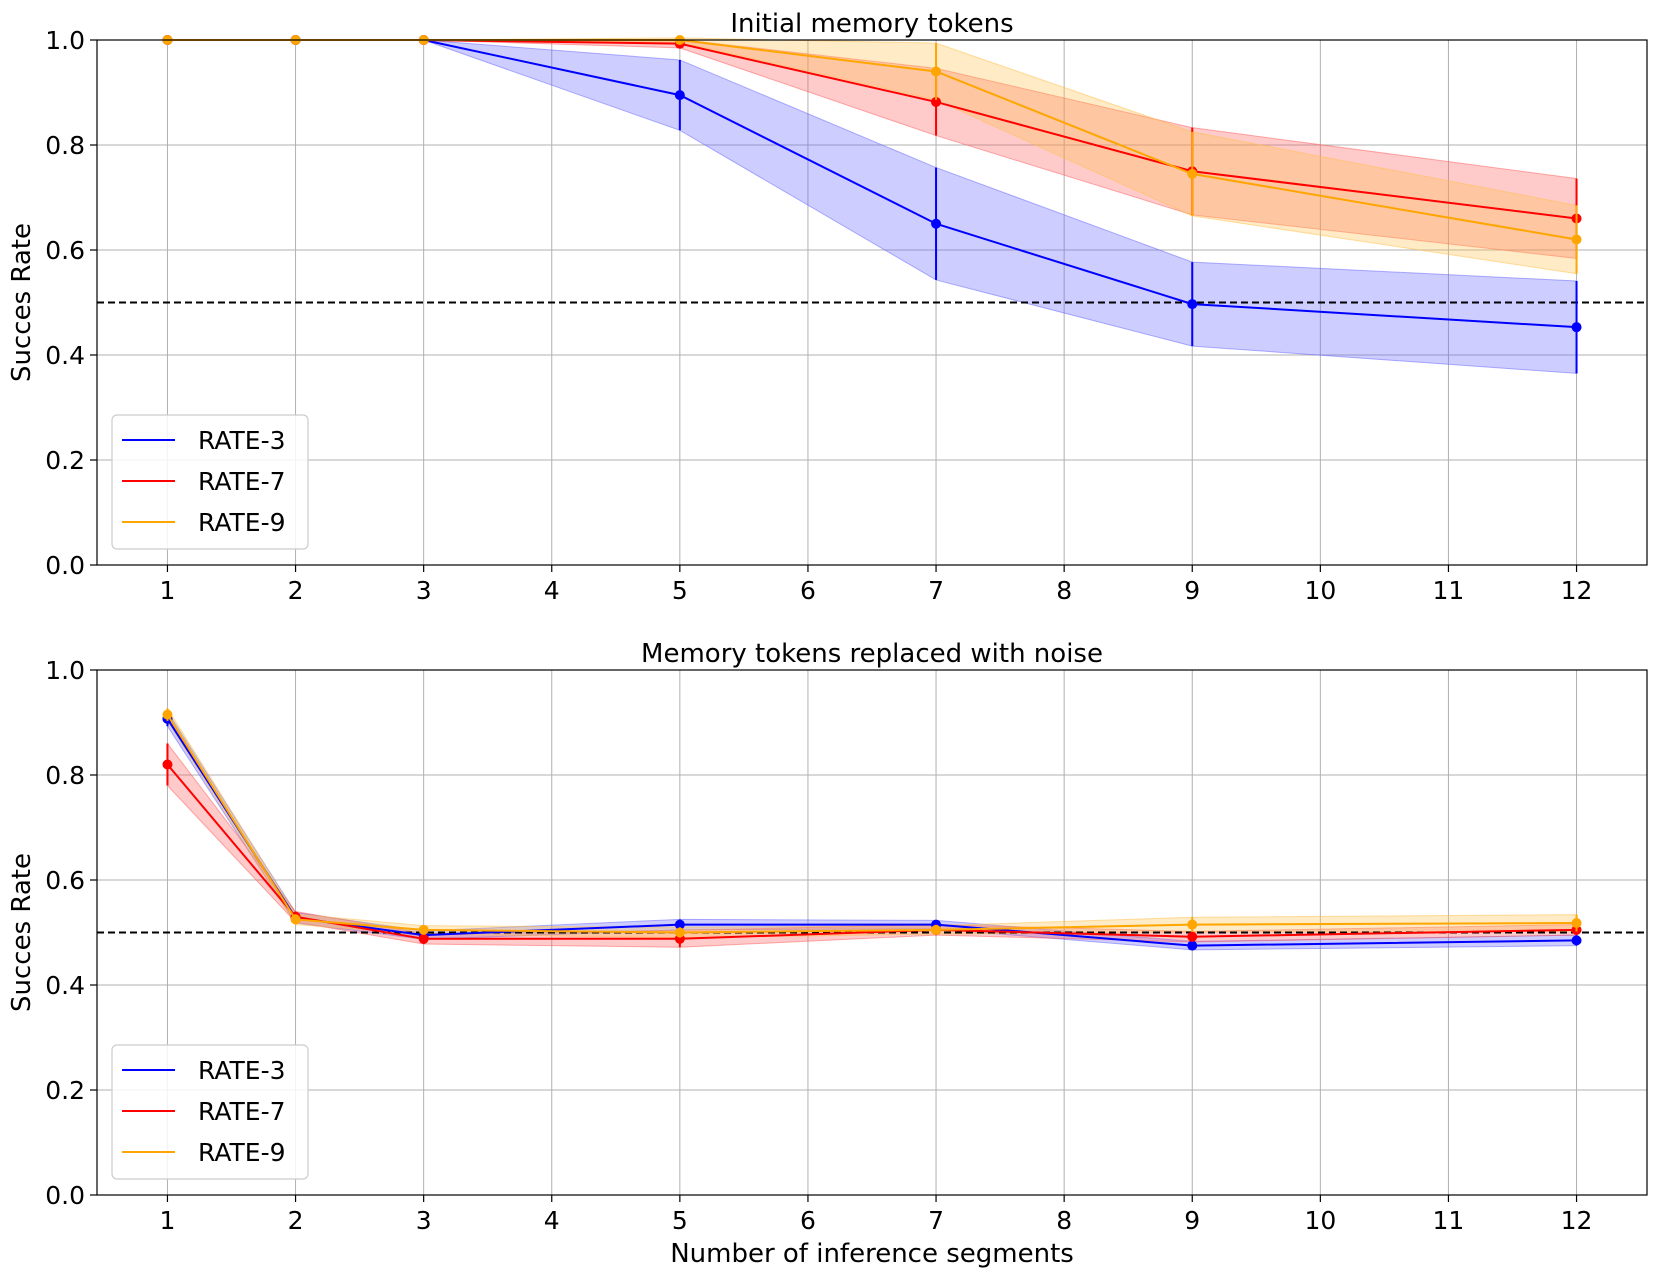  What do you see at coordinates (872, 654) in the screenshot?
I see `chart-title: Memory tokens replaced with noise` at bounding box center [872, 654].